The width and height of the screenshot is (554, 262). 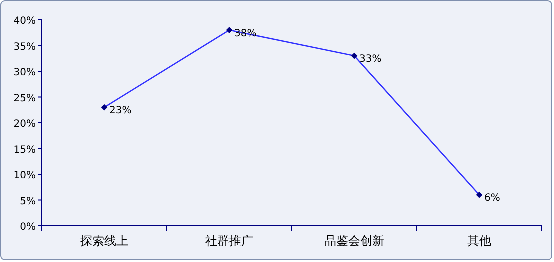 I want to click on y-tick-label: 20%, so click(x=25, y=124).